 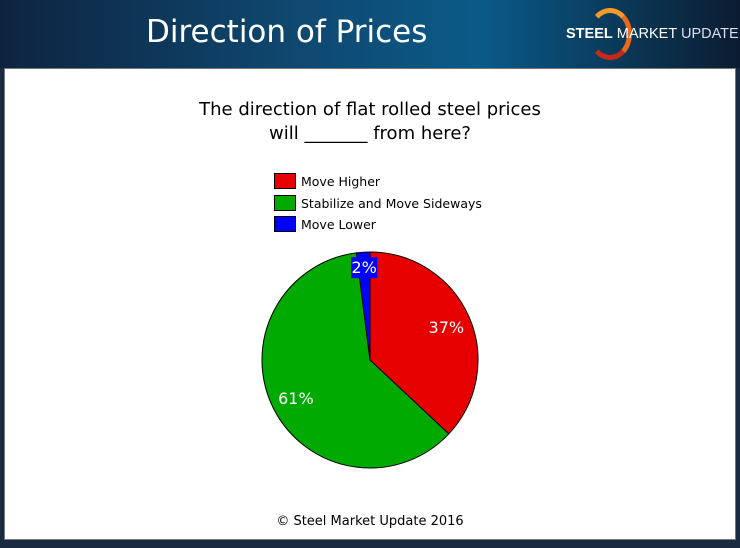 What do you see at coordinates (325, 224) in the screenshot?
I see `legend-item-move-lower: Move Lower` at bounding box center [325, 224].